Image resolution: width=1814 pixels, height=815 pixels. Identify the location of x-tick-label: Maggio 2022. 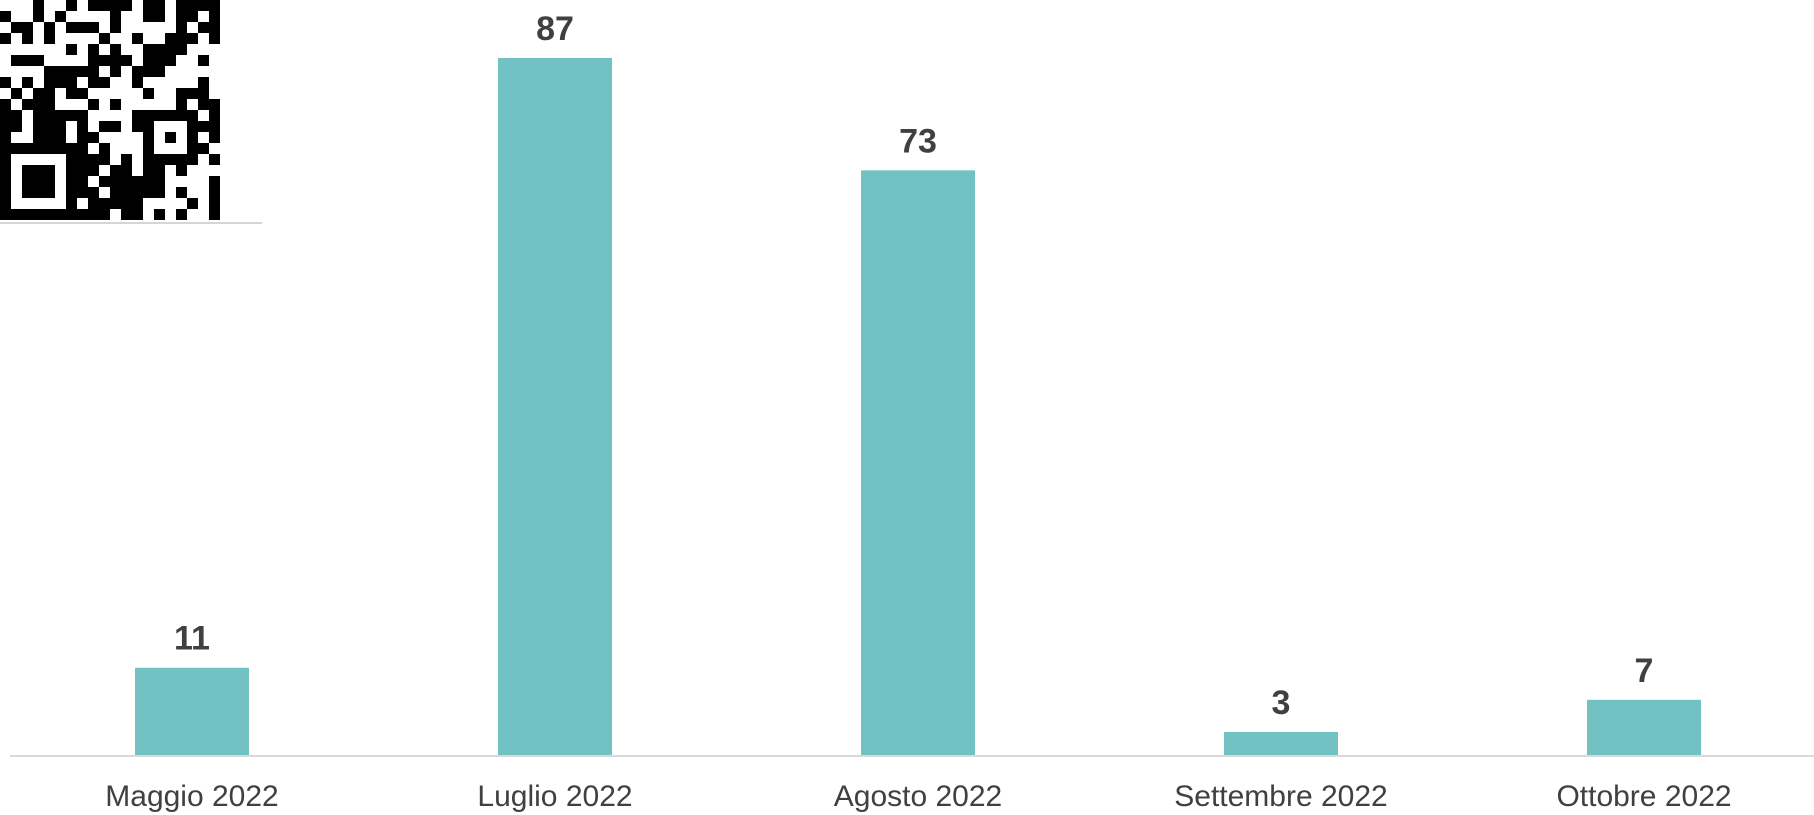
(191, 796).